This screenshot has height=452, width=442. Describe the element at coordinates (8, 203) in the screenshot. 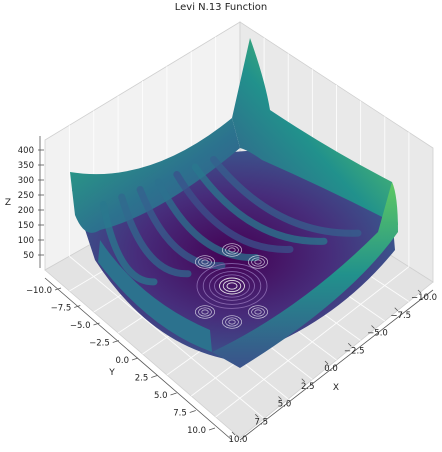

I see `z-axis-label: Z` at that location.